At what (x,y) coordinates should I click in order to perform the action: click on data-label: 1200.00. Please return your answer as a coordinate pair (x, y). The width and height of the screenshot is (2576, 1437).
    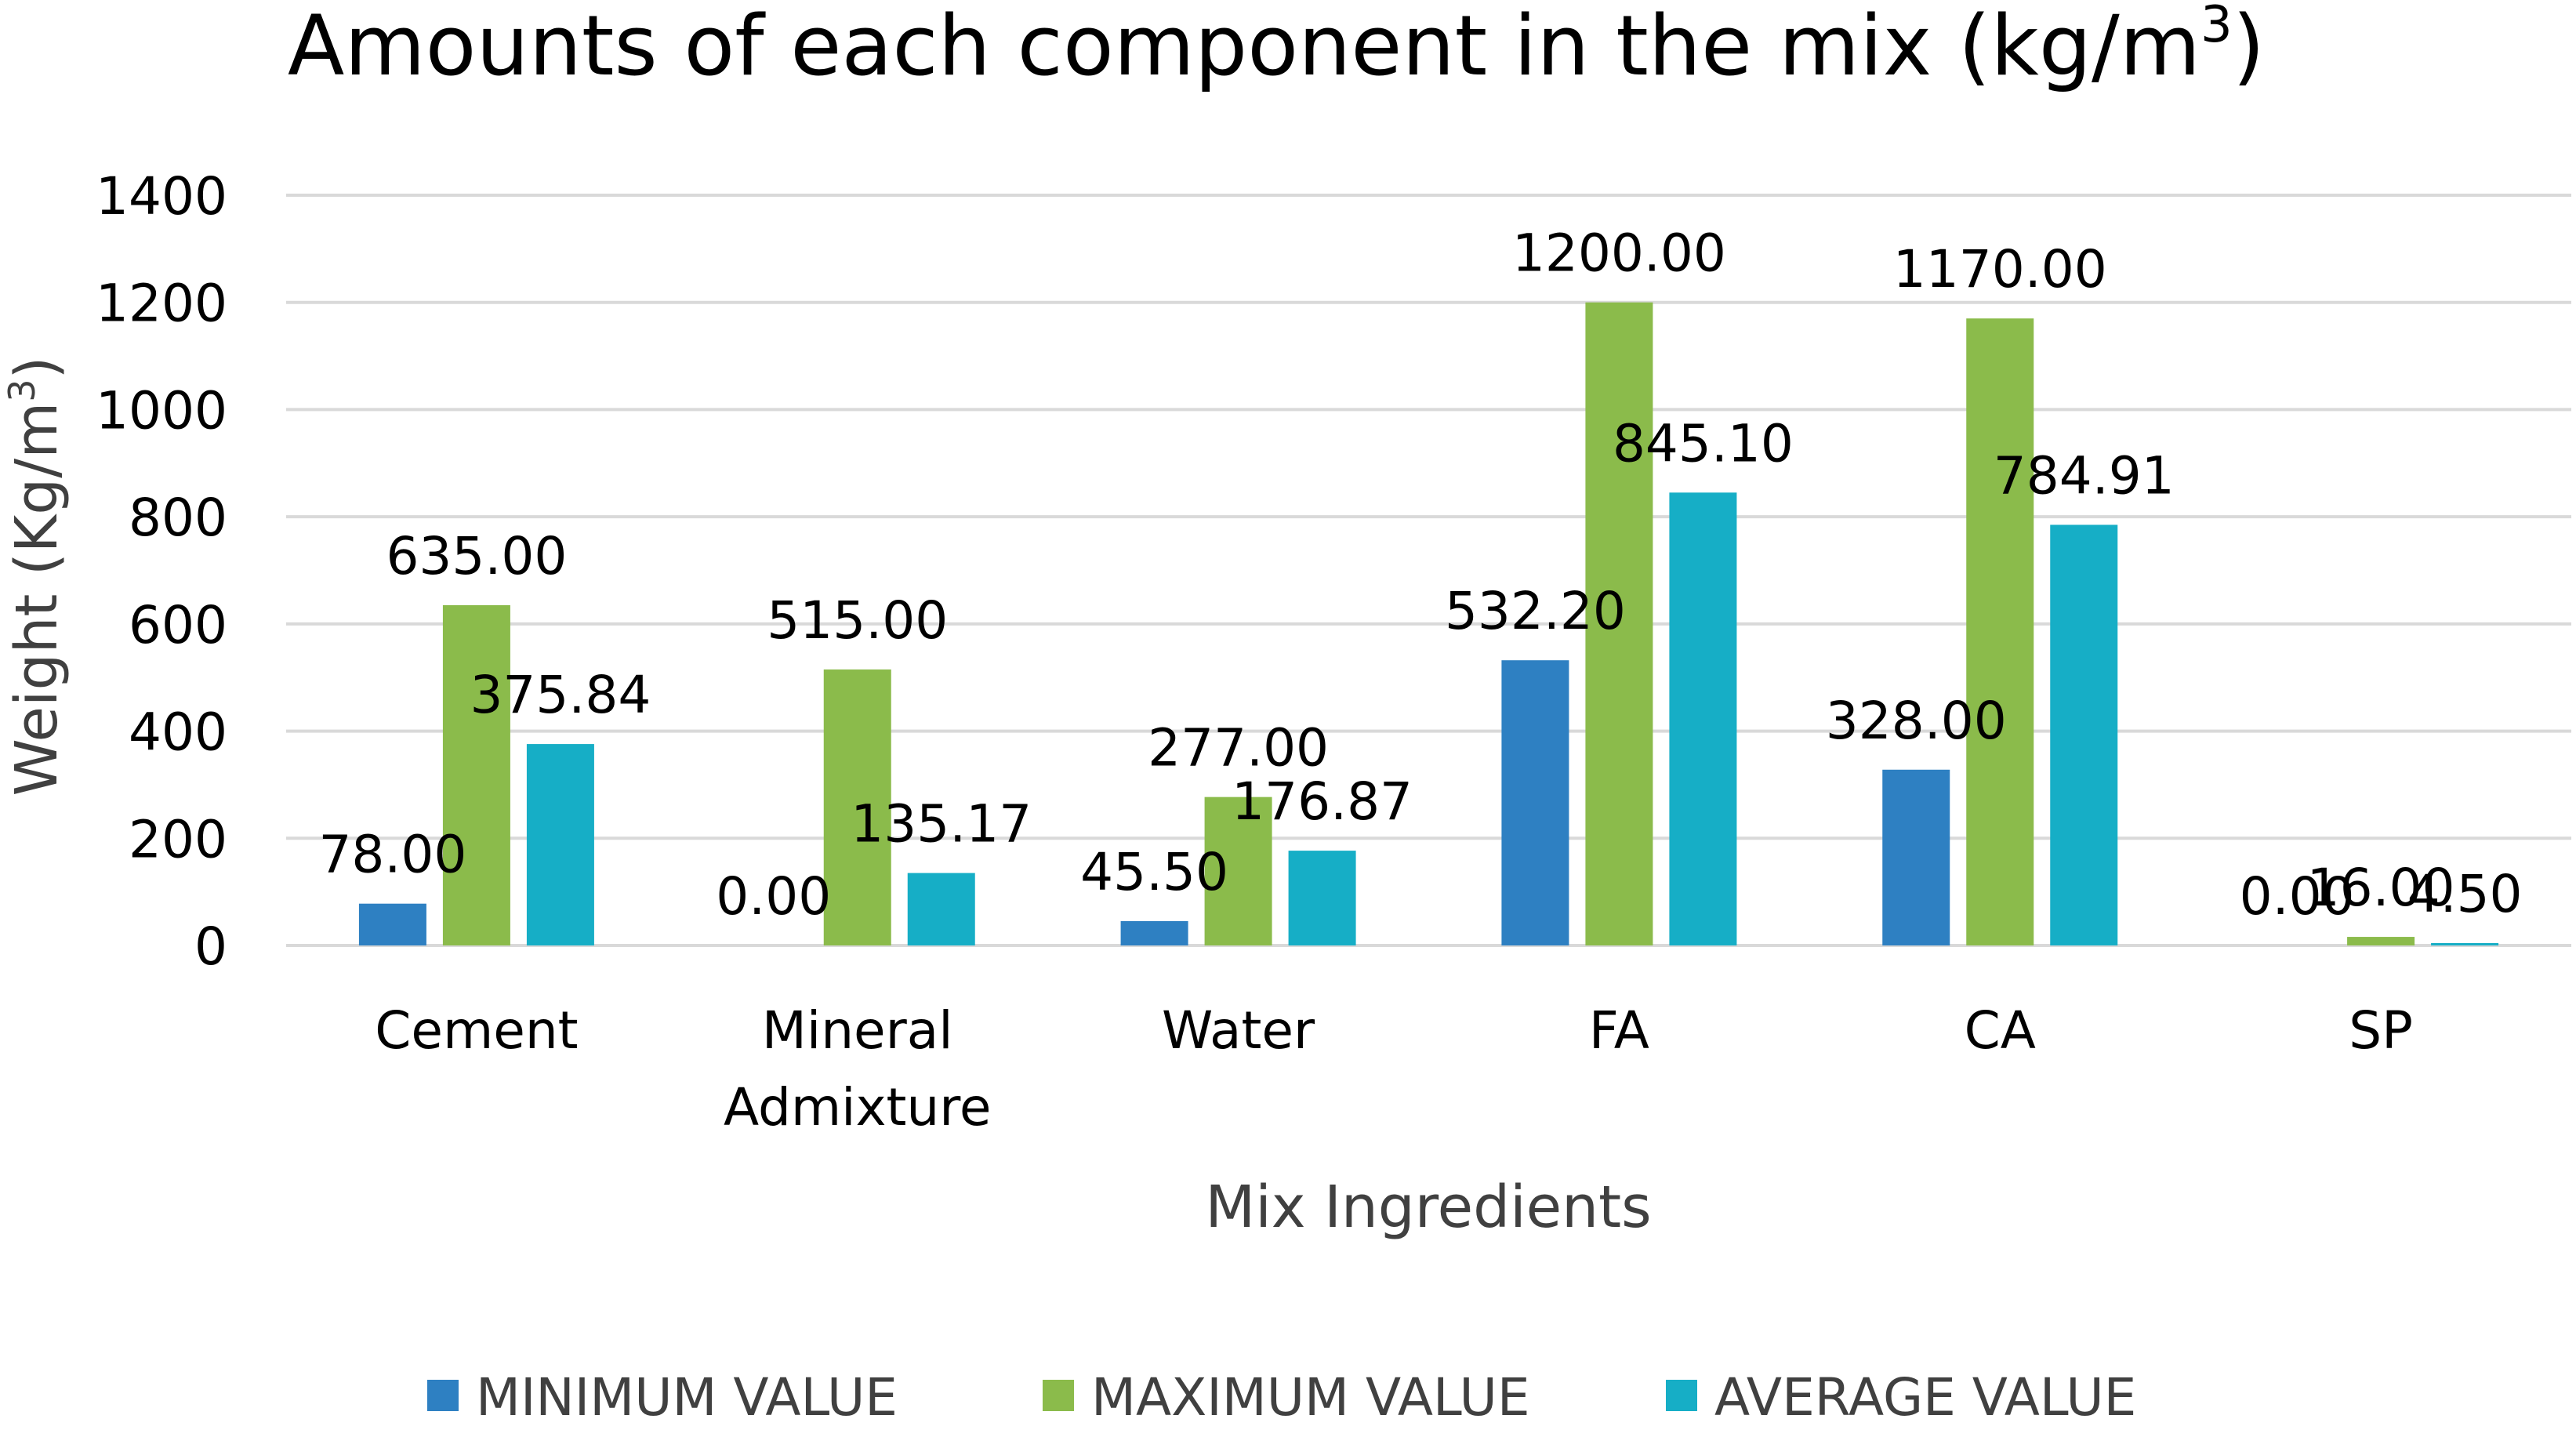
    Looking at the image, I should click on (1619, 253).